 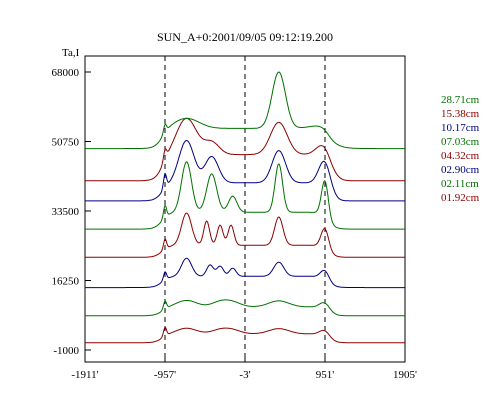 I want to click on series-line-15.38cm, so click(x=245, y=149).